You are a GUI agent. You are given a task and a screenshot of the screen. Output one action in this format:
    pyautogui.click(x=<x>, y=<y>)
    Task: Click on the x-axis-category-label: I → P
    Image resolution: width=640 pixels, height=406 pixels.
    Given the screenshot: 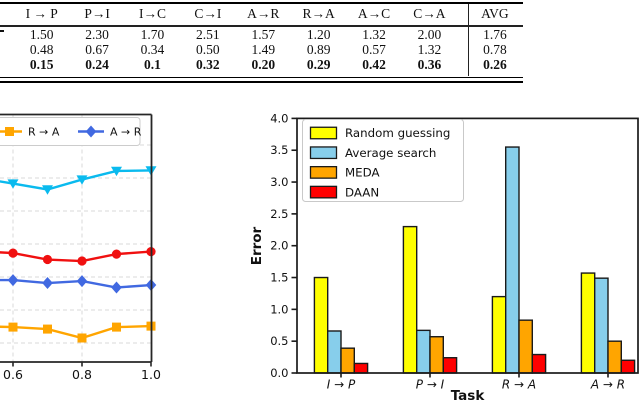 What is the action you would take?
    pyautogui.click(x=341, y=385)
    